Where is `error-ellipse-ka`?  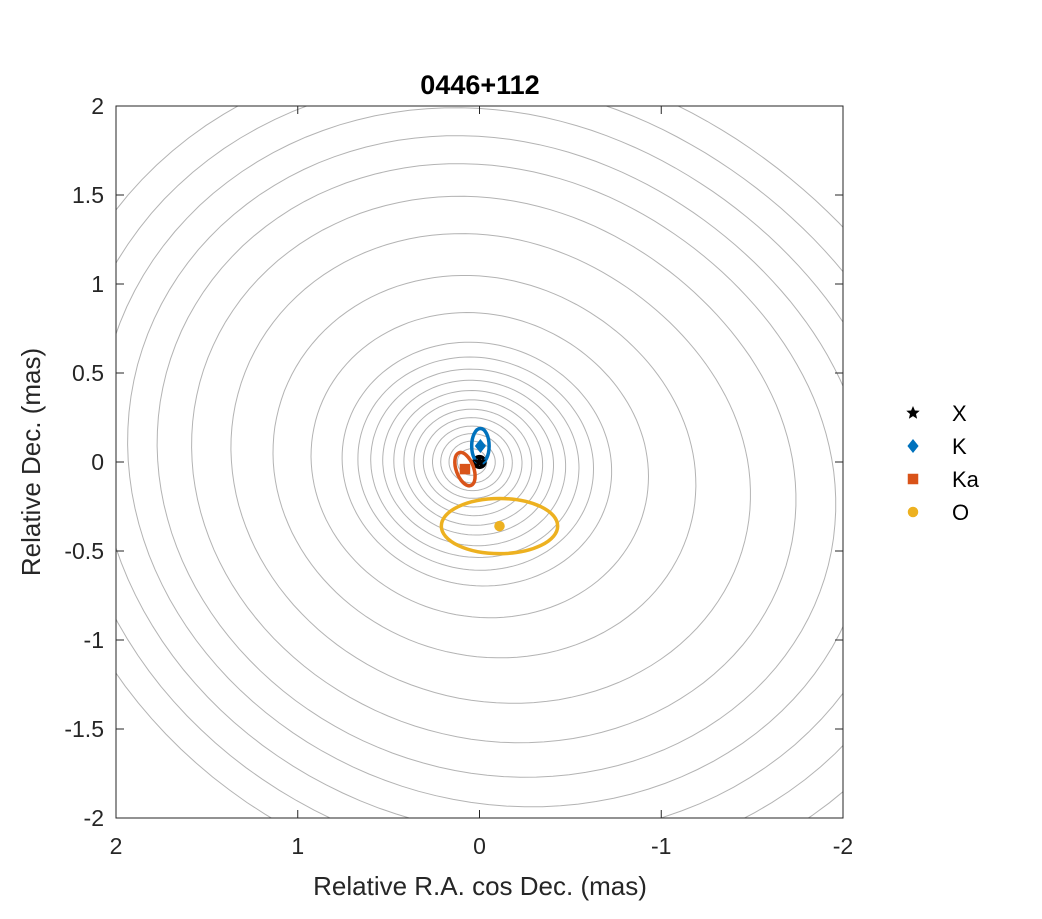
error-ellipse-ka is located at coordinates (465, 469).